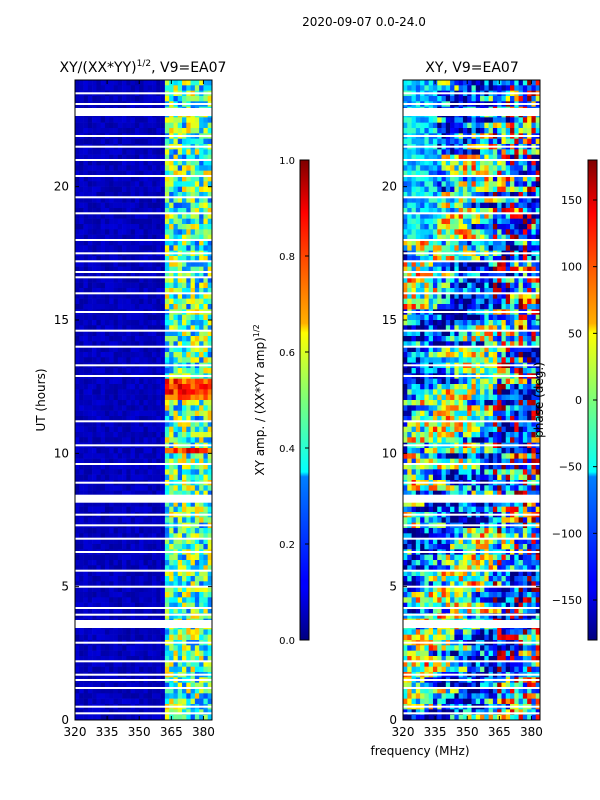 The width and height of the screenshot is (600, 800). Describe the element at coordinates (143, 713) in the screenshot. I see `flagged-gap` at that location.